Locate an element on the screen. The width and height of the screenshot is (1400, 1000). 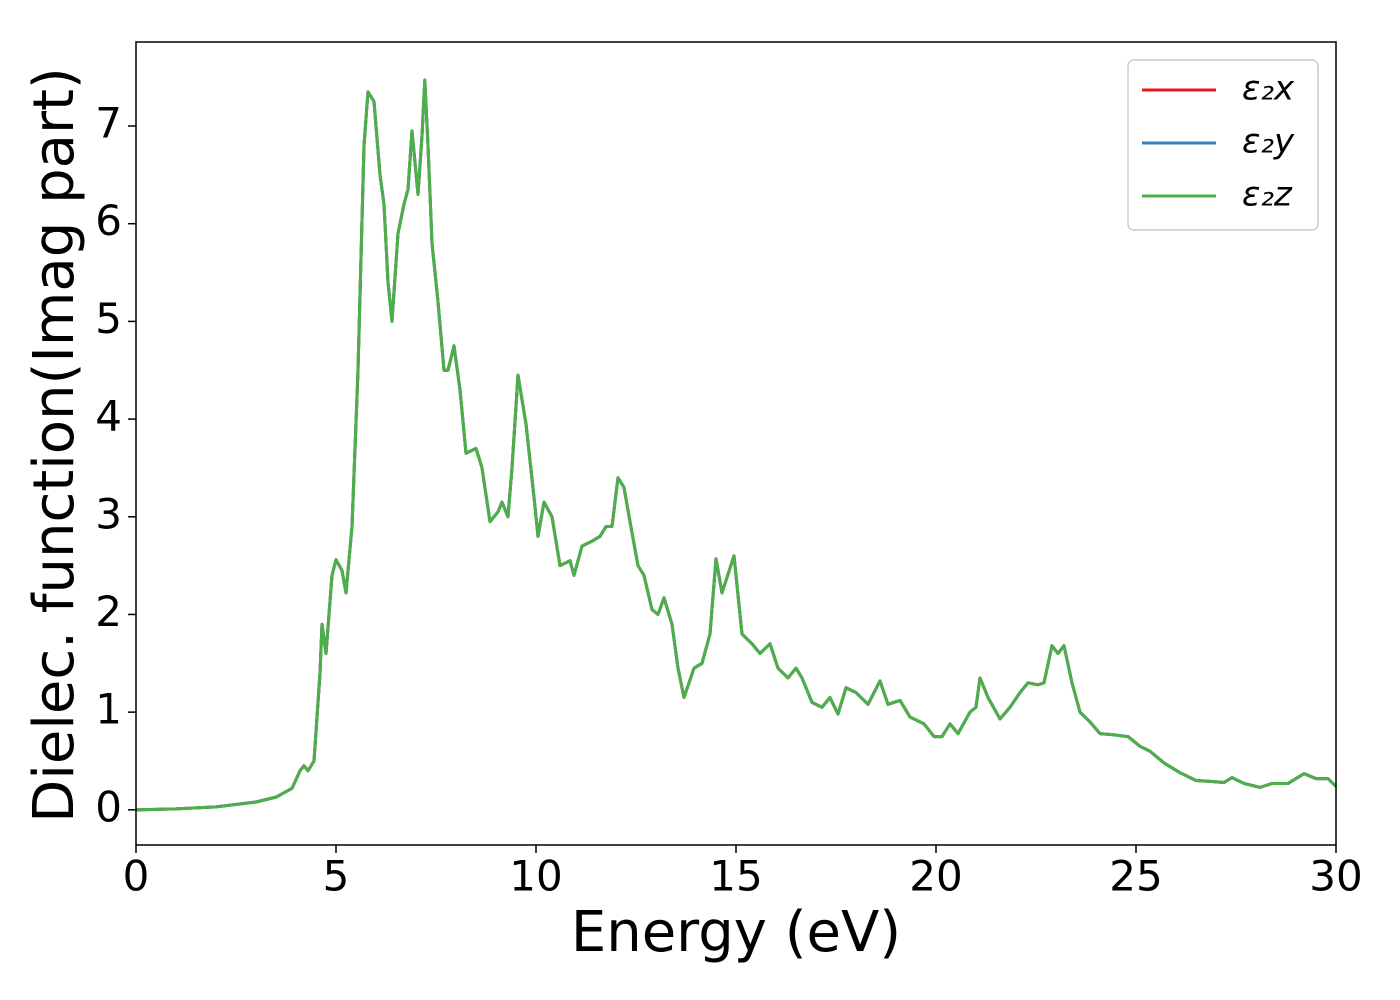
x-axis-label: Energy (eV) is located at coordinates (736, 932).